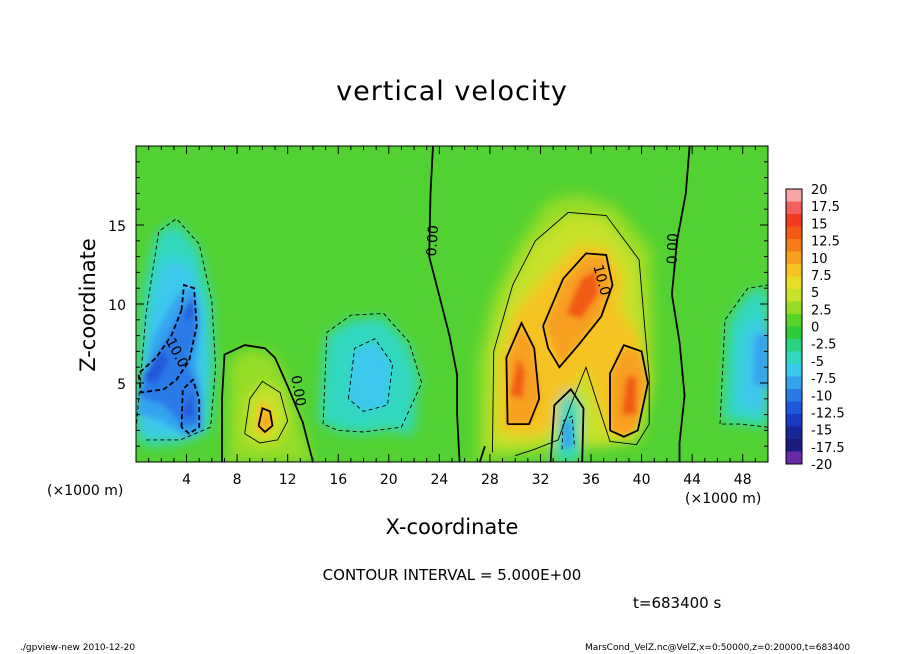 This screenshot has height=654, width=904. What do you see at coordinates (642, 480) in the screenshot?
I see `x-tick-label: 40` at bounding box center [642, 480].